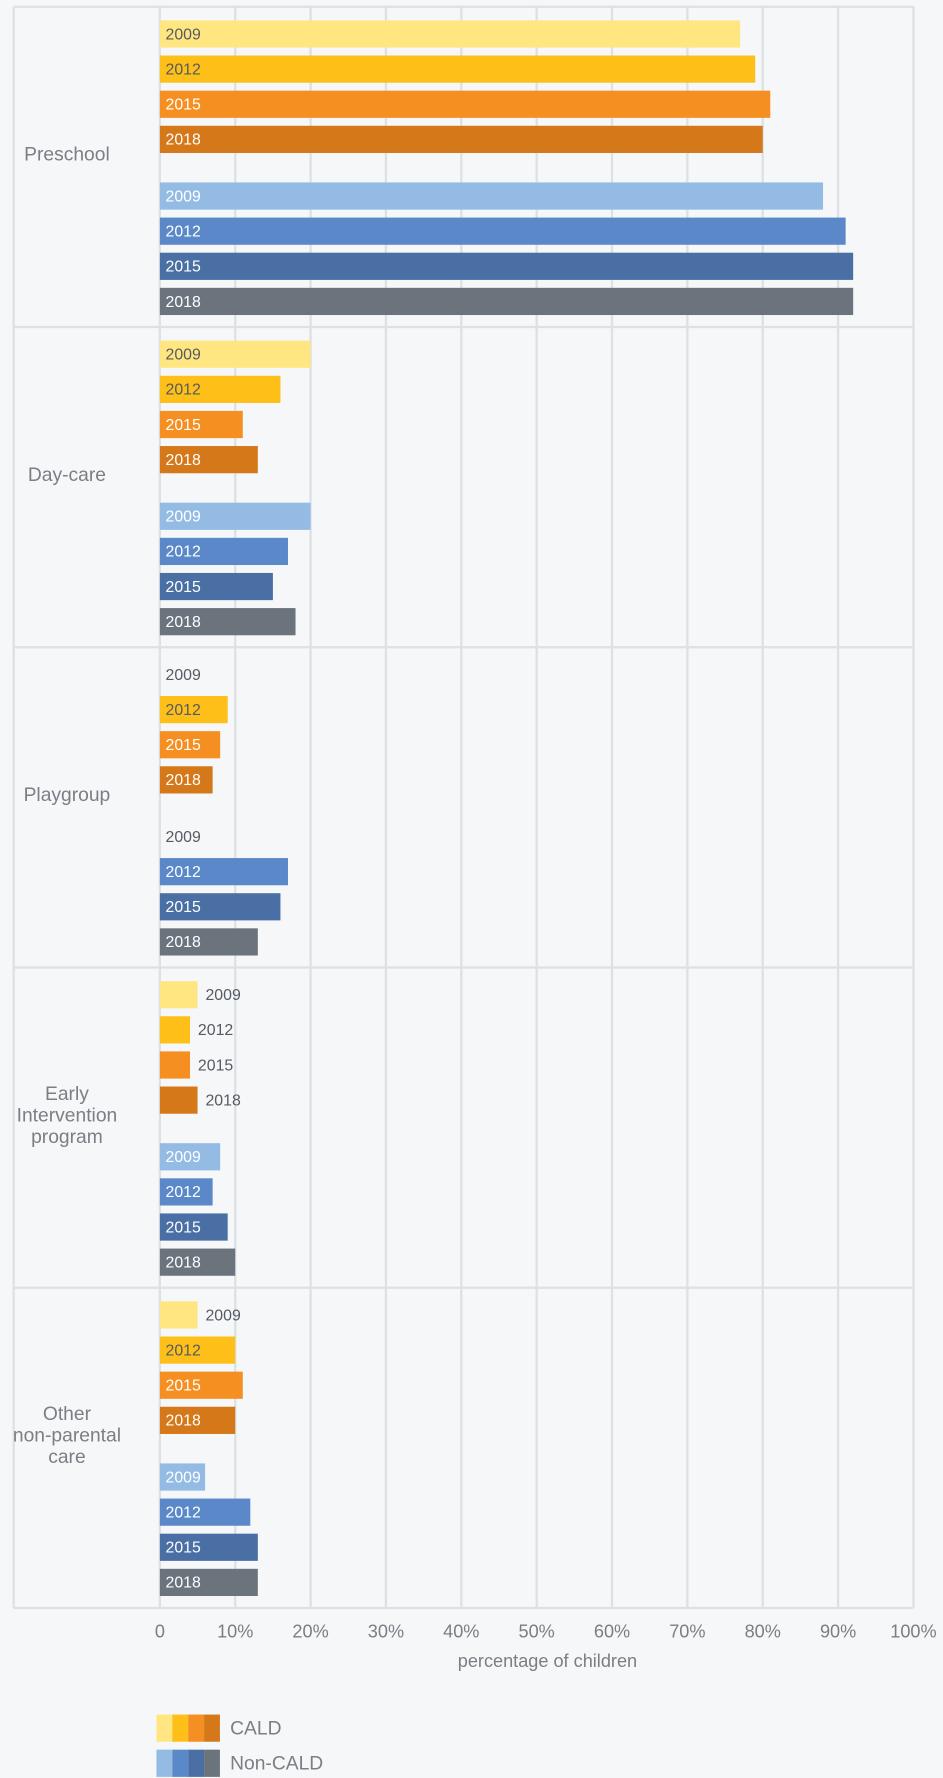 The width and height of the screenshot is (943, 1778). I want to click on category-label: Day-care, so click(67, 475).